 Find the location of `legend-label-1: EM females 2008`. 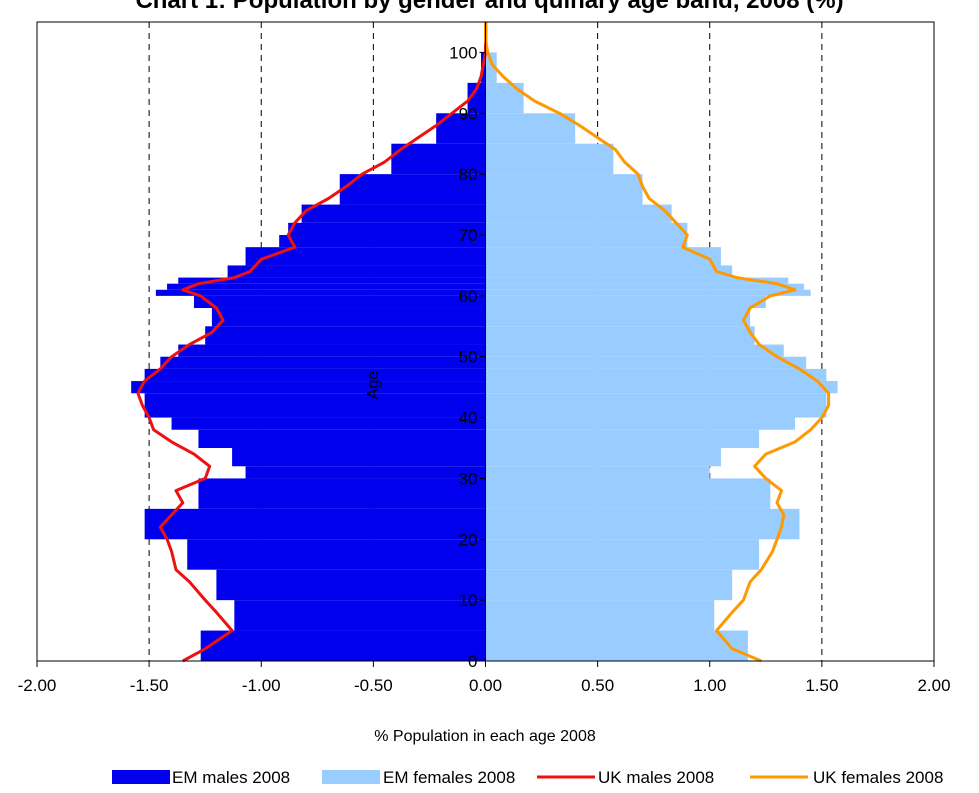

legend-label-1: EM females 2008 is located at coordinates (449, 777).